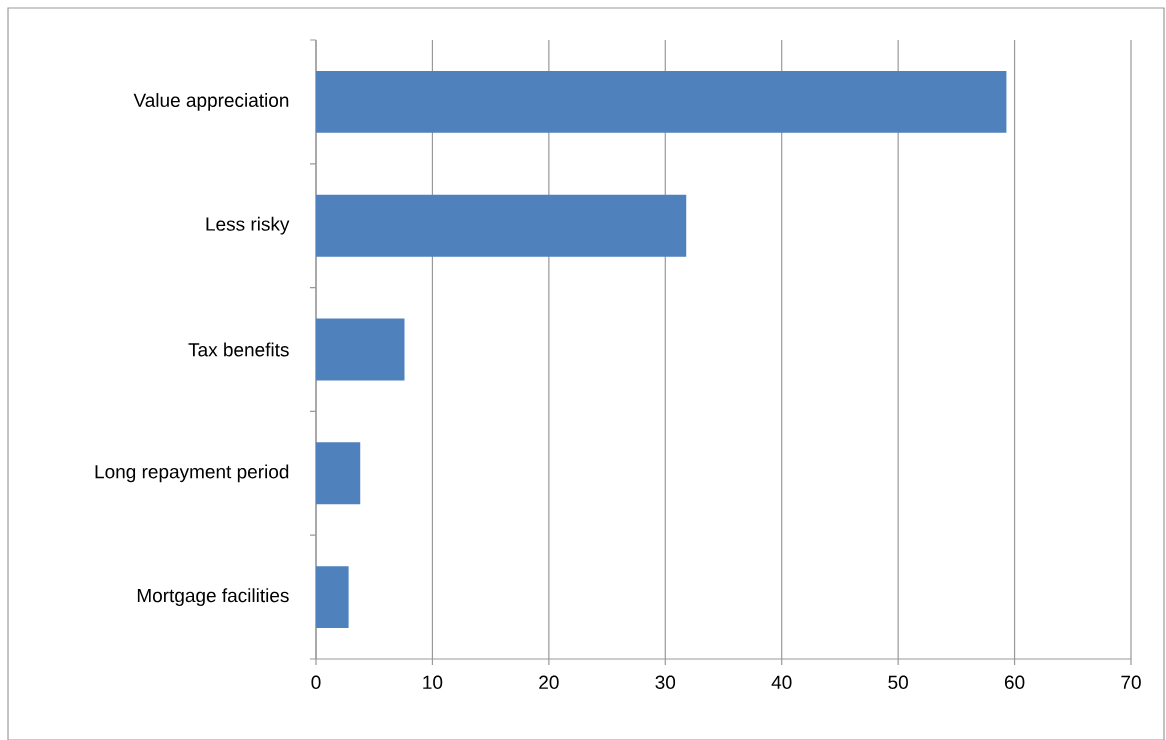  What do you see at coordinates (248, 225) in the screenshot?
I see `y-tick-label: Less risky` at bounding box center [248, 225].